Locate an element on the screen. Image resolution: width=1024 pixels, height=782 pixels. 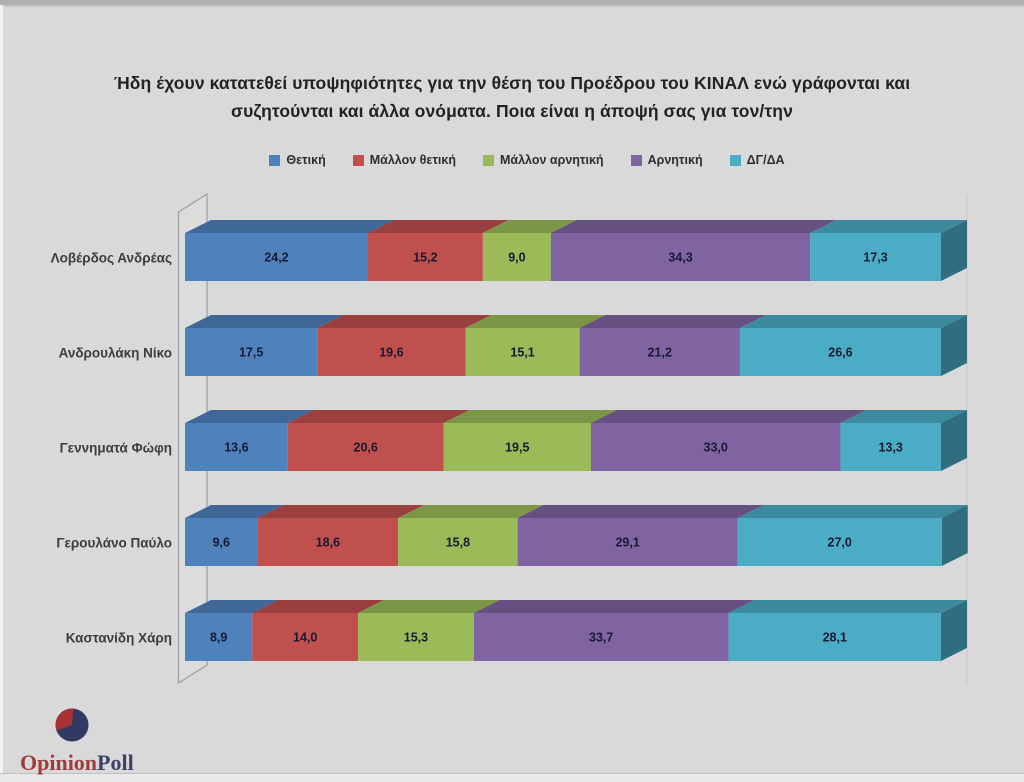
bar-row: Γεννηματά Φώφη 13,6 20,6 19,5 33,0 13,3 is located at coordinates (513, 440).